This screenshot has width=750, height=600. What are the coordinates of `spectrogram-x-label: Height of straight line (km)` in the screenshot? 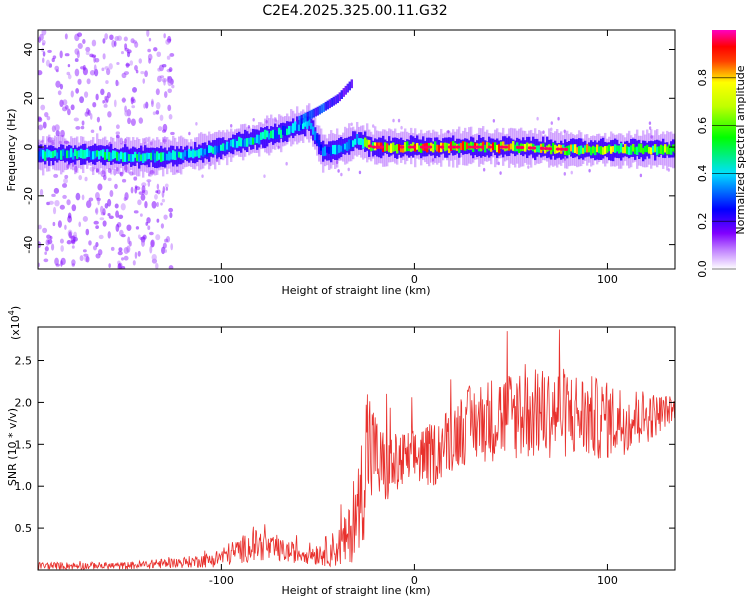 It's located at (355, 290).